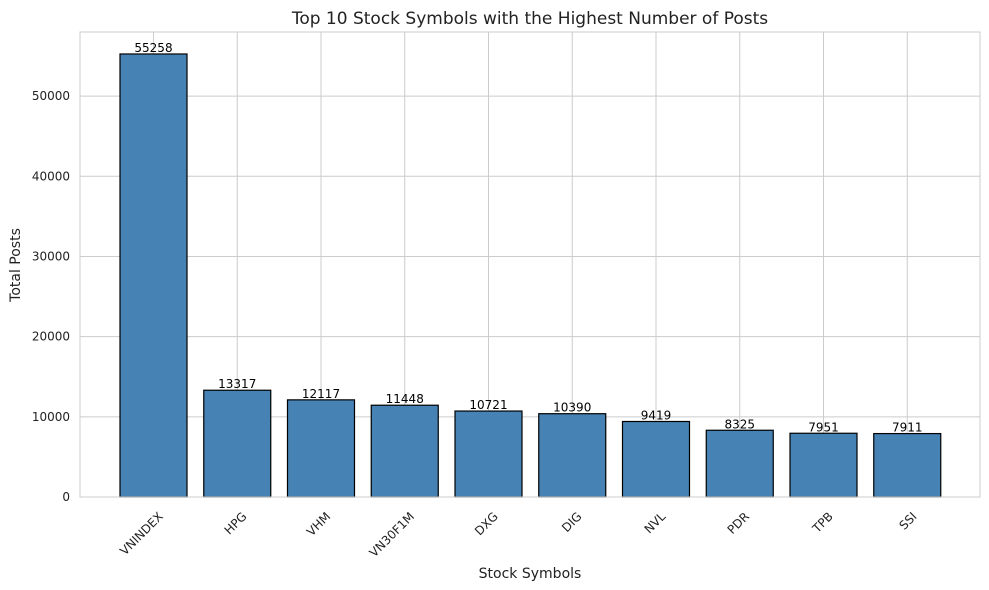 The image size is (989, 590). I want to click on bar-nvl, so click(656, 459).